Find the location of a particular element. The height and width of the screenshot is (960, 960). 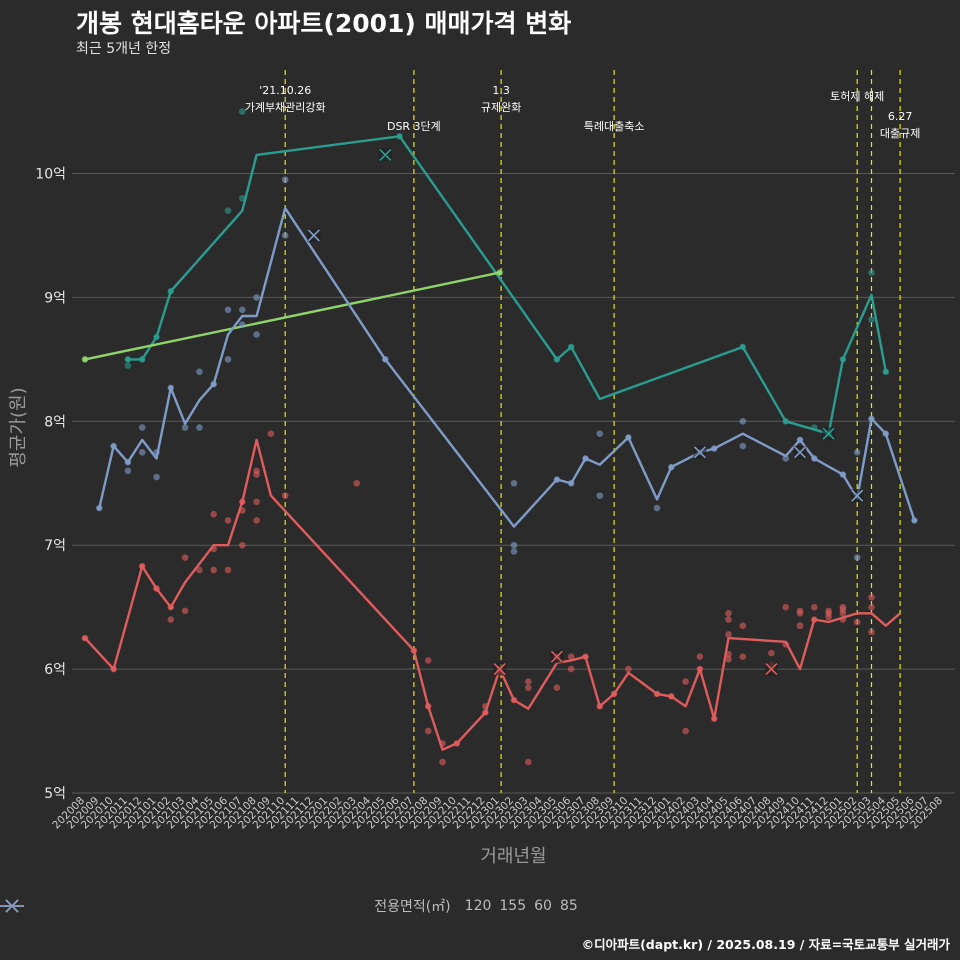

legend-label: 120 is located at coordinates (478, 906).